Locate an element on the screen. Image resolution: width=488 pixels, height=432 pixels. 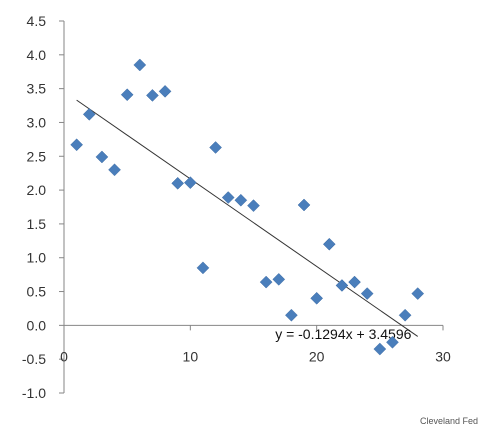
x-tick-label: 20 is located at coordinates (317, 356).